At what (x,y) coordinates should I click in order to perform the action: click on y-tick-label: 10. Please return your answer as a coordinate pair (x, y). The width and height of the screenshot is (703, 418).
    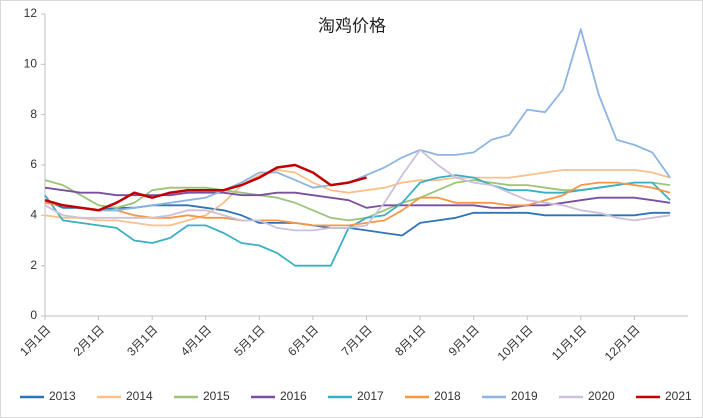
    Looking at the image, I should click on (31, 64).